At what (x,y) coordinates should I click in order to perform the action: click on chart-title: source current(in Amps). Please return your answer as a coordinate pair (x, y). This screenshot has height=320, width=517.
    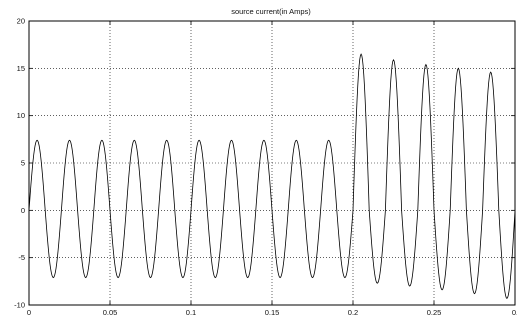
    Looking at the image, I should click on (271, 11).